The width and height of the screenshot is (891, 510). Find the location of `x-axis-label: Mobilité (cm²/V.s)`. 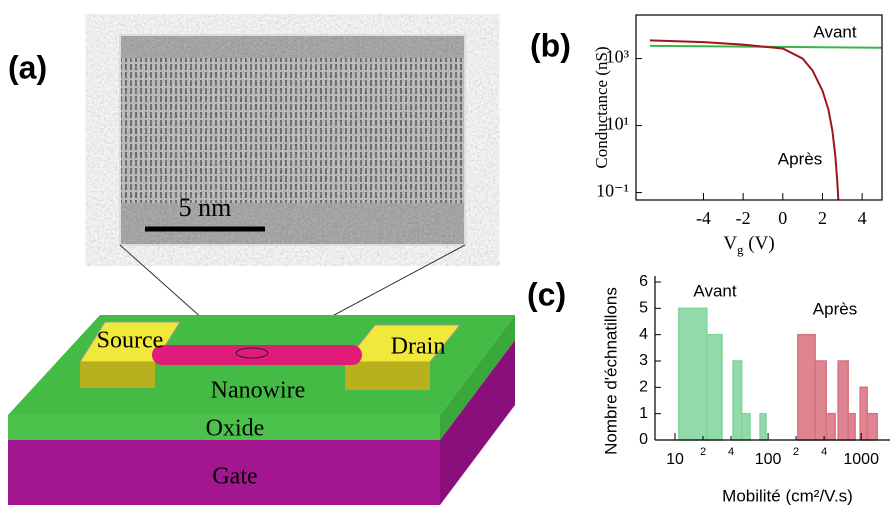

x-axis-label: Mobilité (cm²/V.s) is located at coordinates (787, 495).